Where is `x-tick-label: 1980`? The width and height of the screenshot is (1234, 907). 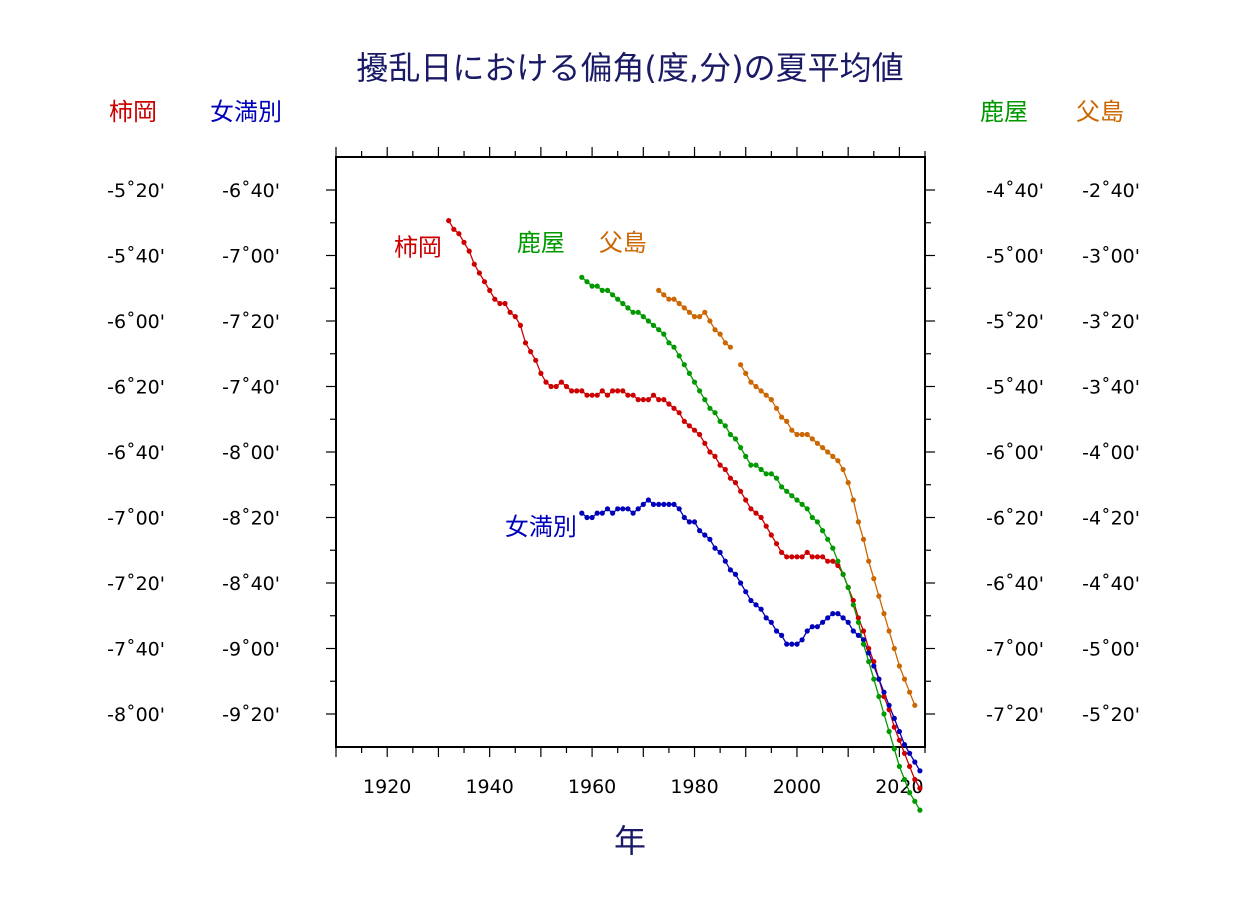 x-tick-label: 1980 is located at coordinates (694, 787).